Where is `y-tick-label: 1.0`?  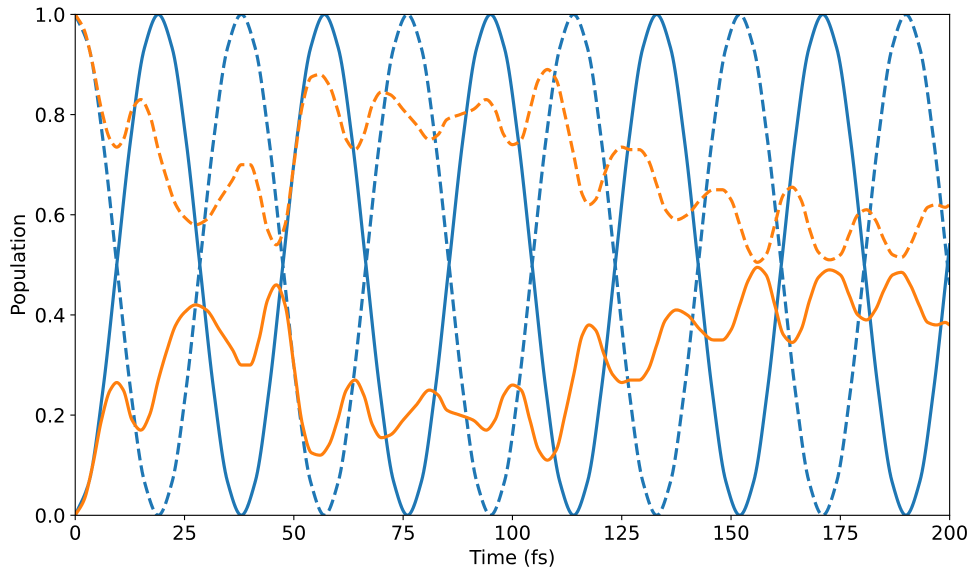 y-tick-label: 1.0 is located at coordinates (50, 14).